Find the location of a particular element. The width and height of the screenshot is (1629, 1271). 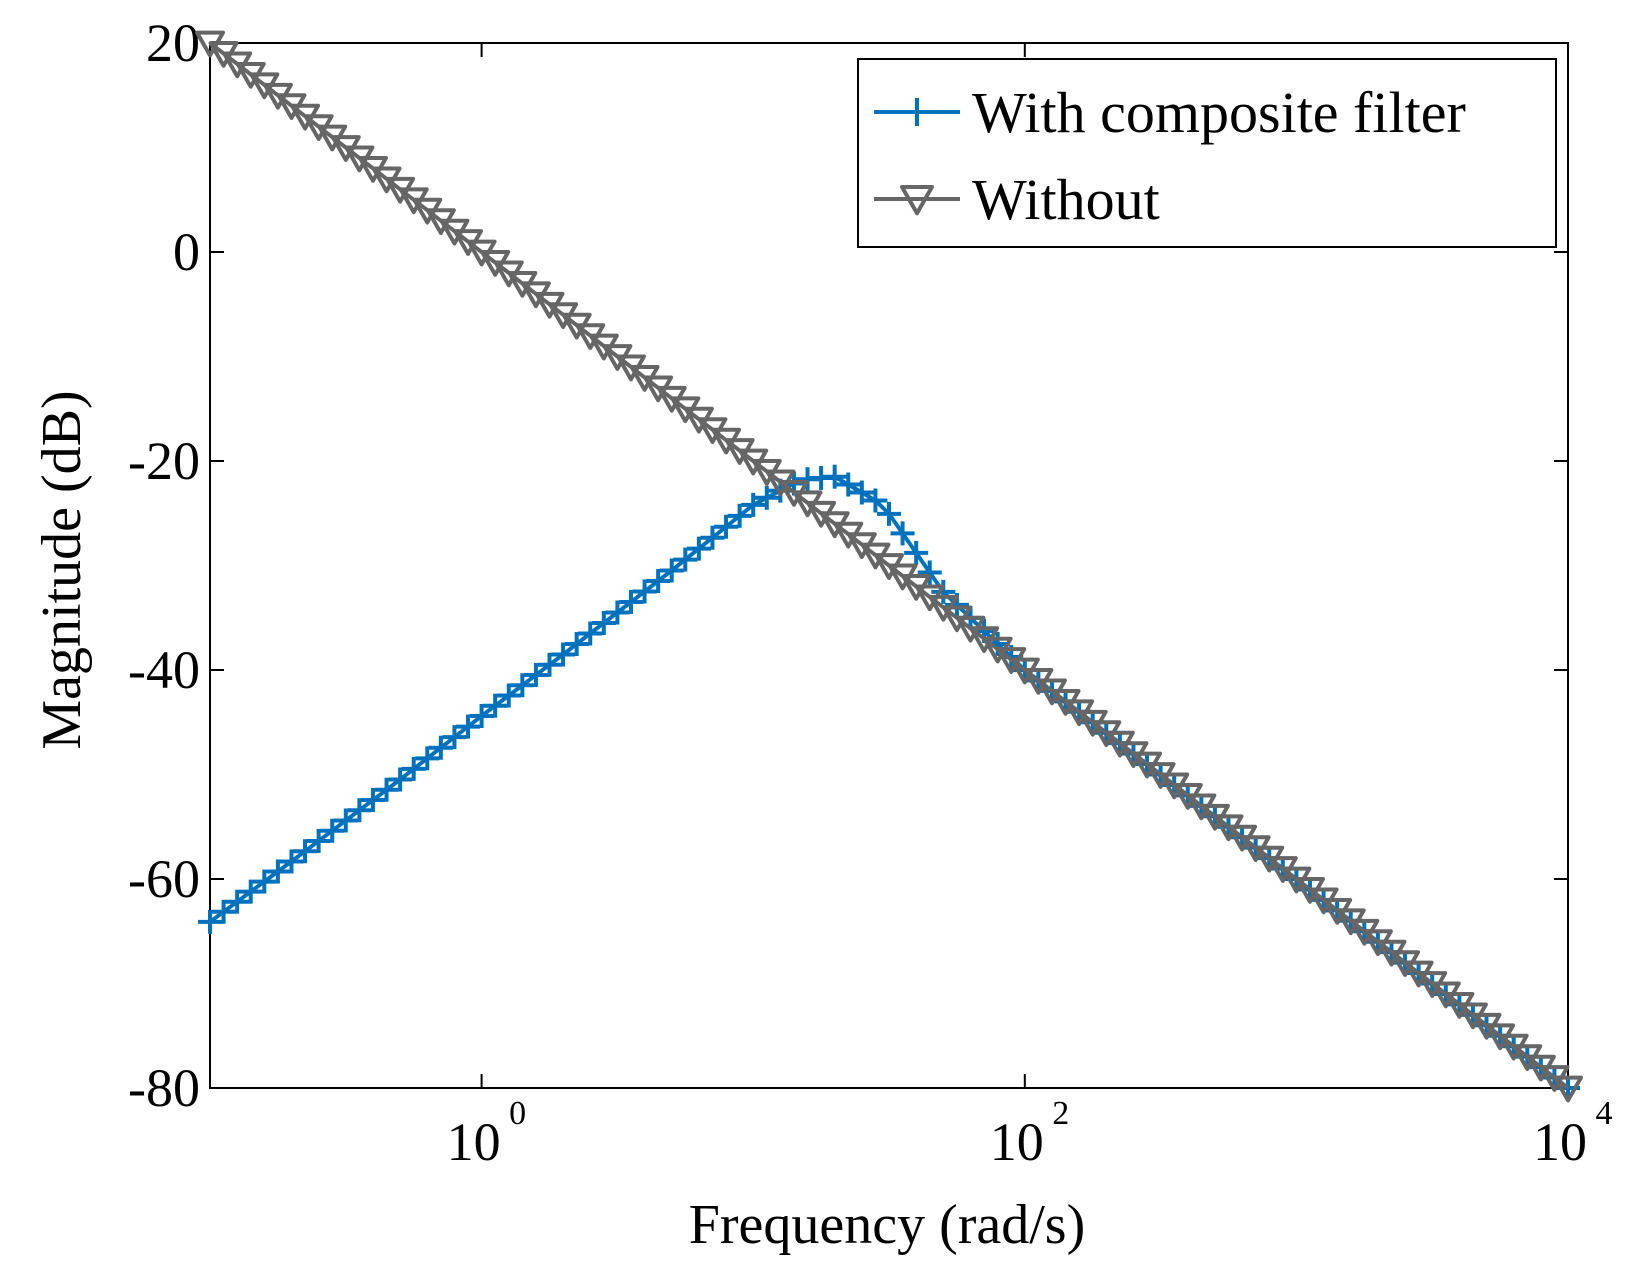

legend-label: Without is located at coordinates (1066, 199).